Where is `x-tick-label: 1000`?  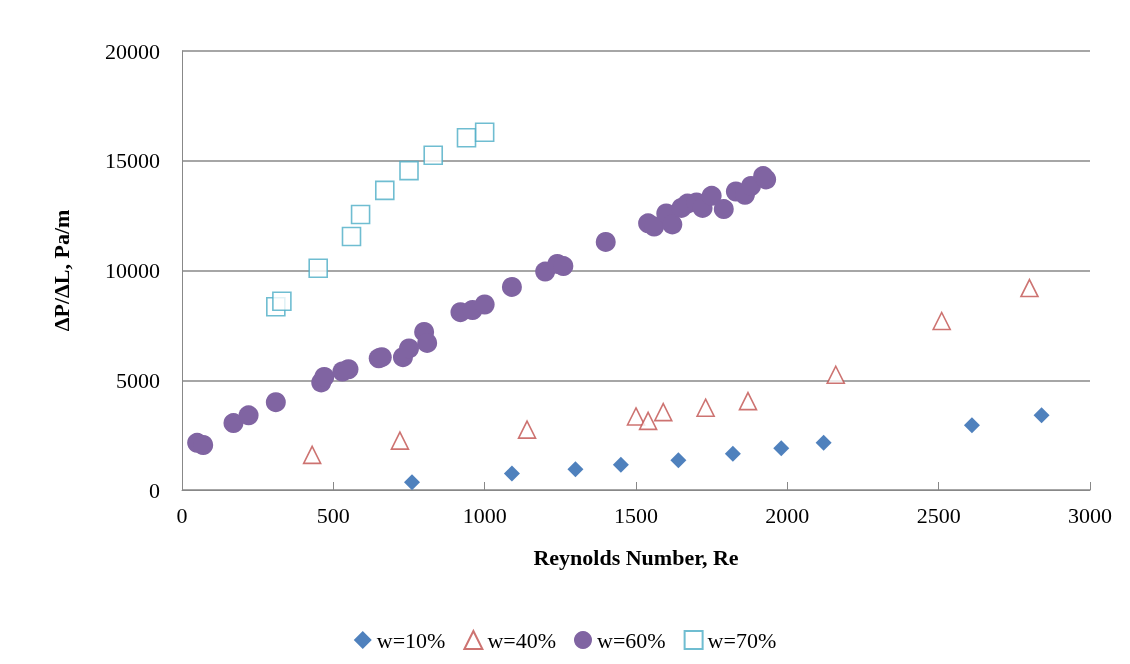
x-tick-label: 1000 is located at coordinates (484, 515).